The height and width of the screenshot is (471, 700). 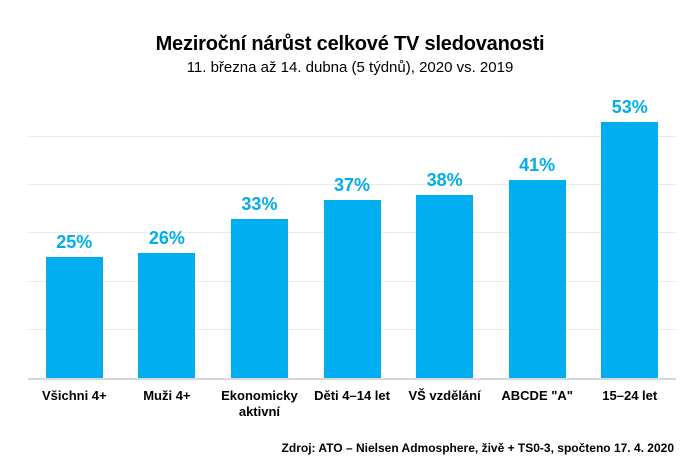 What do you see at coordinates (166, 237) in the screenshot?
I see `bar-value-label: 26%` at bounding box center [166, 237].